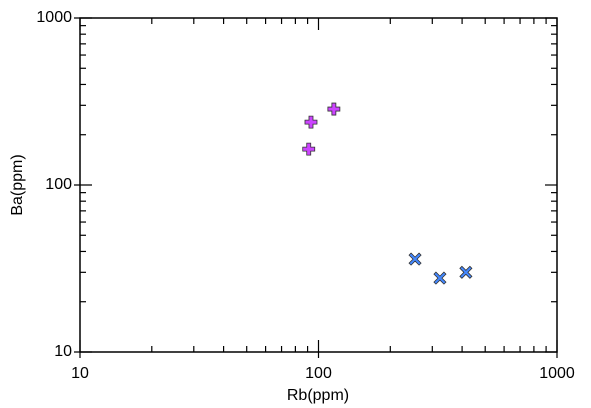 The height and width of the screenshot is (408, 591). Describe the element at coordinates (80, 373) in the screenshot. I see `x-tick-label: 10` at that location.